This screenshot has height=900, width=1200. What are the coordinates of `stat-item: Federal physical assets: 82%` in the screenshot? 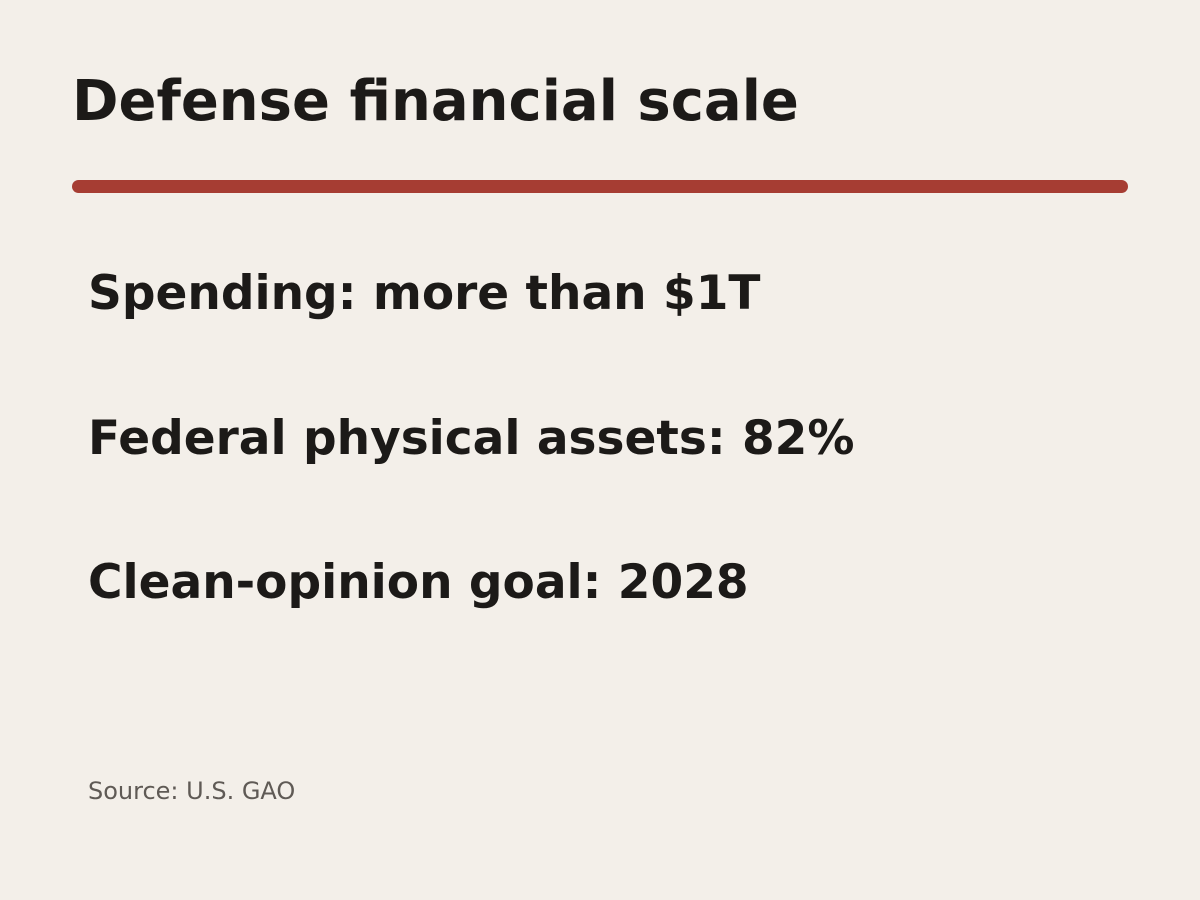 It's located at (471, 438).